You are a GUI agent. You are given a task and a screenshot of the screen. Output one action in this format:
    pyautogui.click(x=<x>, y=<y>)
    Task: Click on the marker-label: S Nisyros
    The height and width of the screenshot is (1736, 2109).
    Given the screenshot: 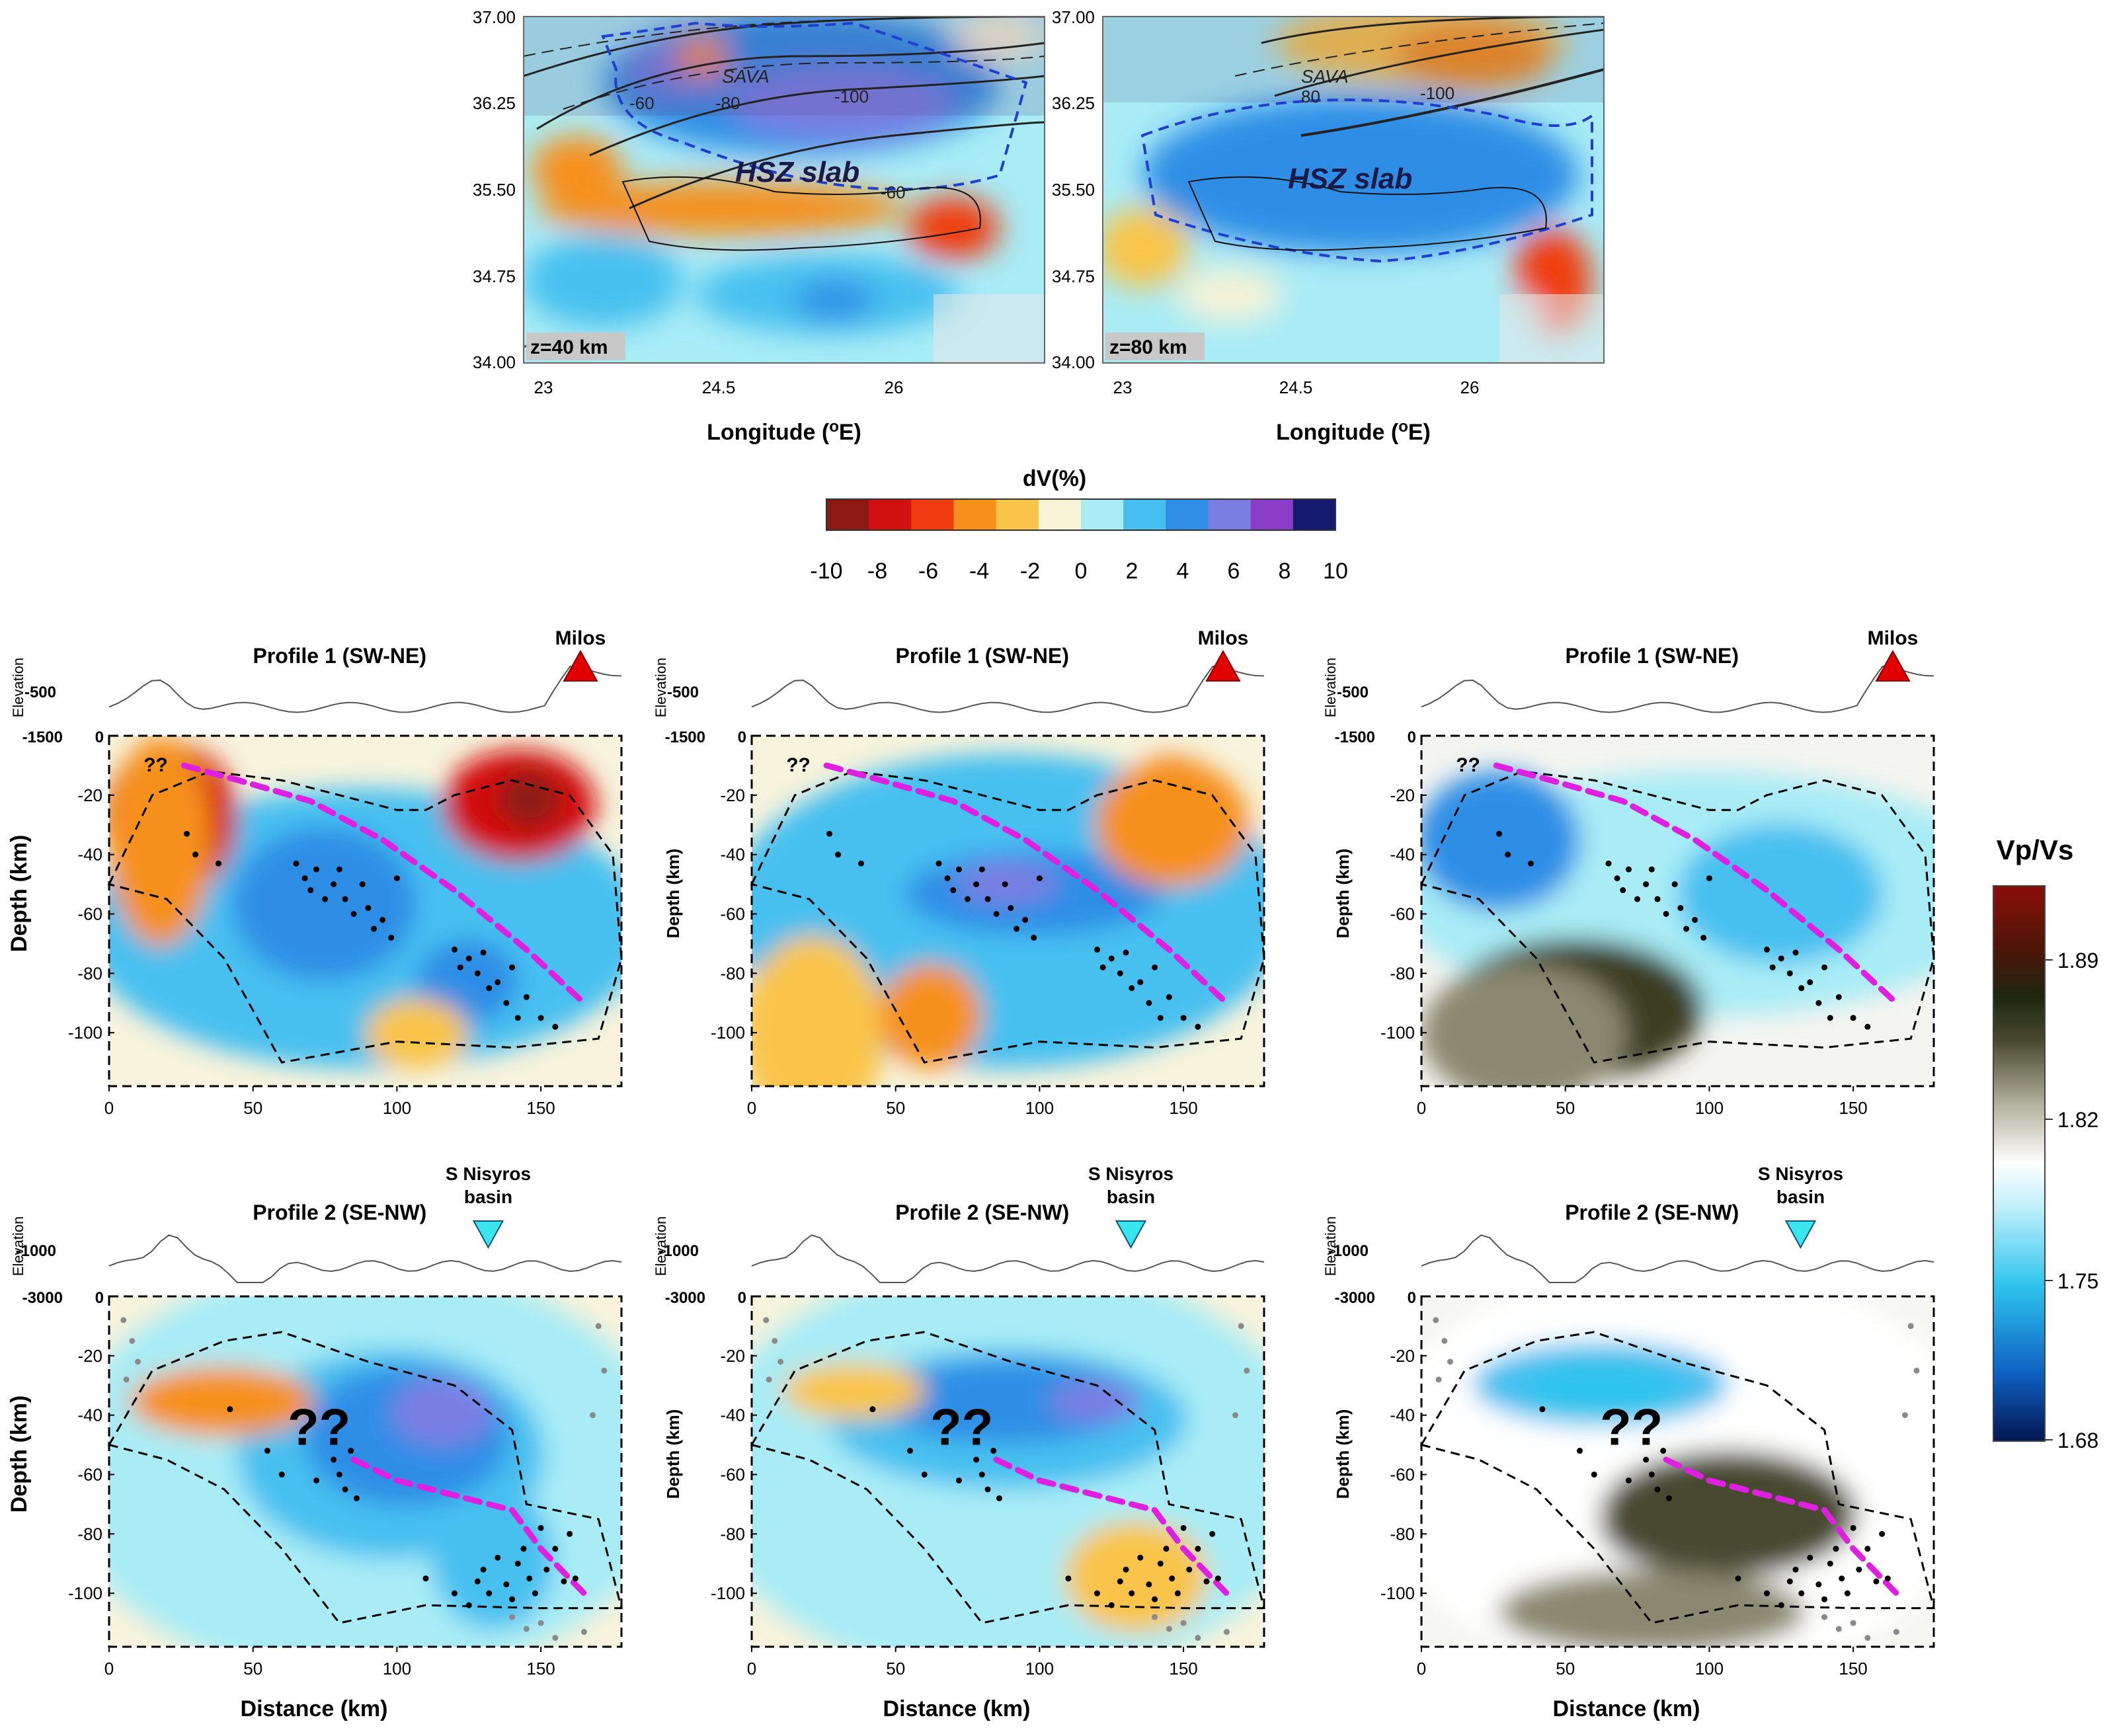 What is the action you would take?
    pyautogui.click(x=1800, y=1174)
    